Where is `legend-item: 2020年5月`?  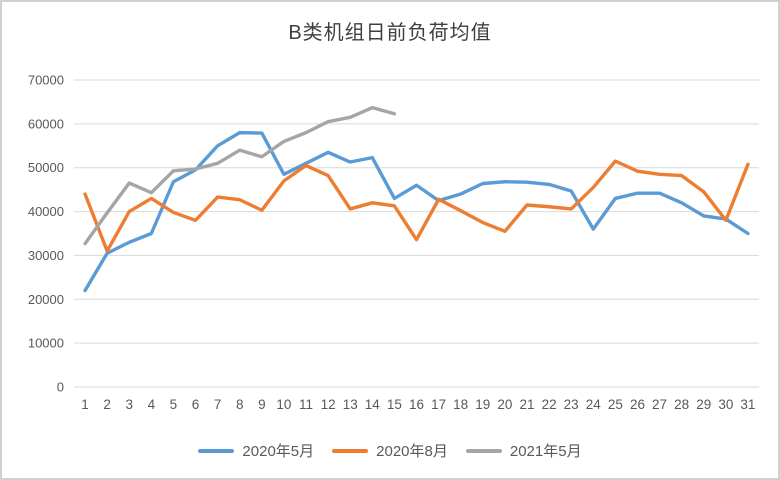
legend-item: 2020年5月 is located at coordinates (256, 450).